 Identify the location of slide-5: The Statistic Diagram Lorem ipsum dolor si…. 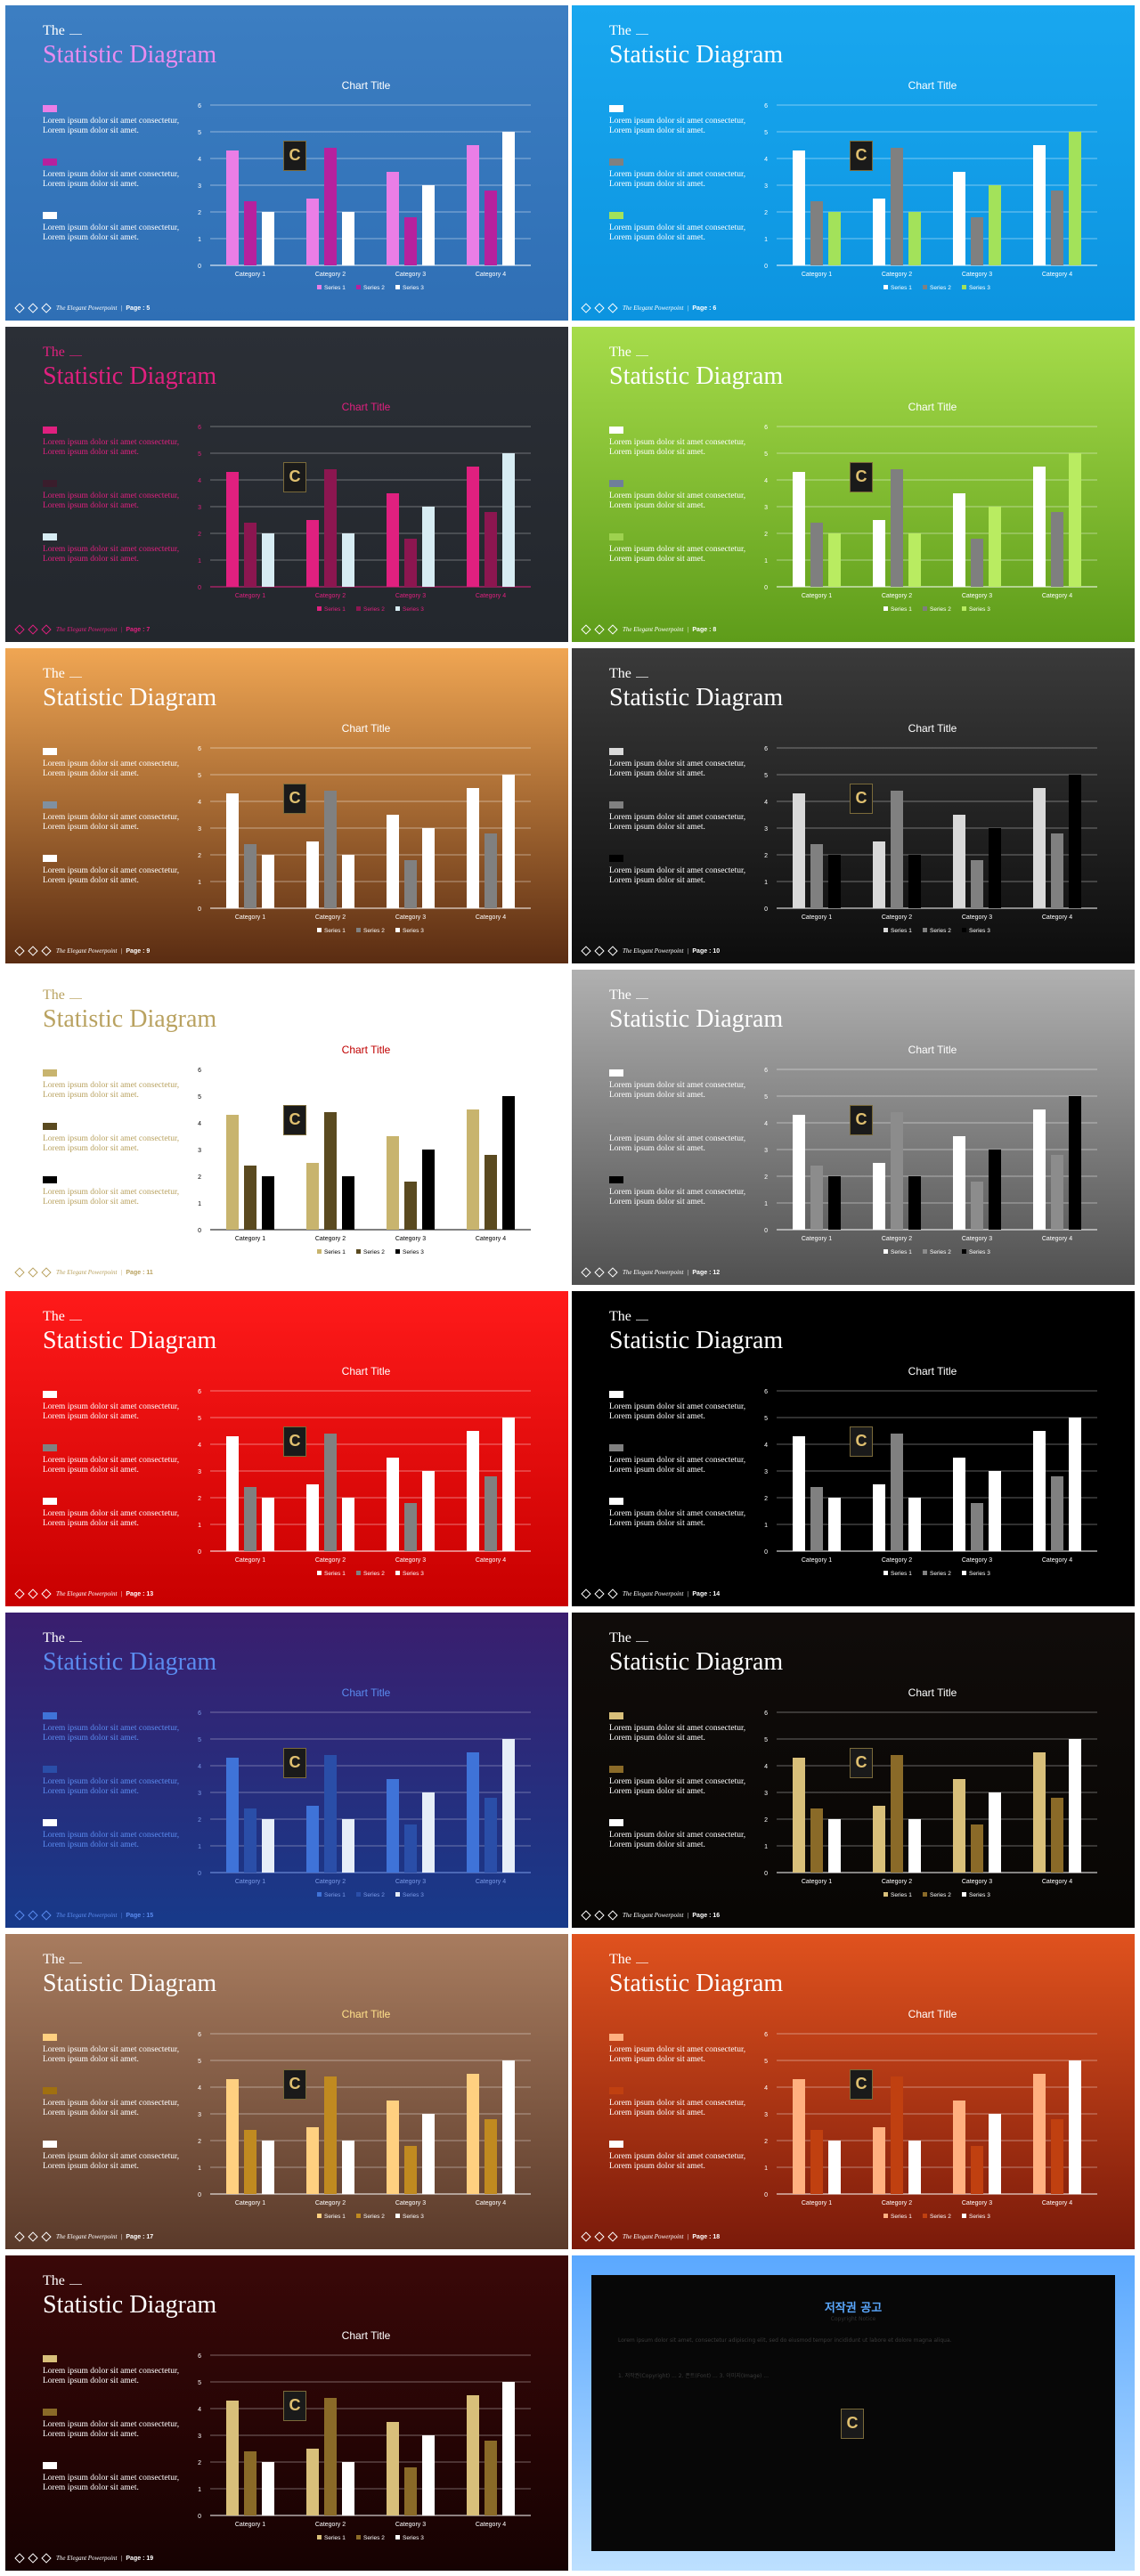
(286, 805).